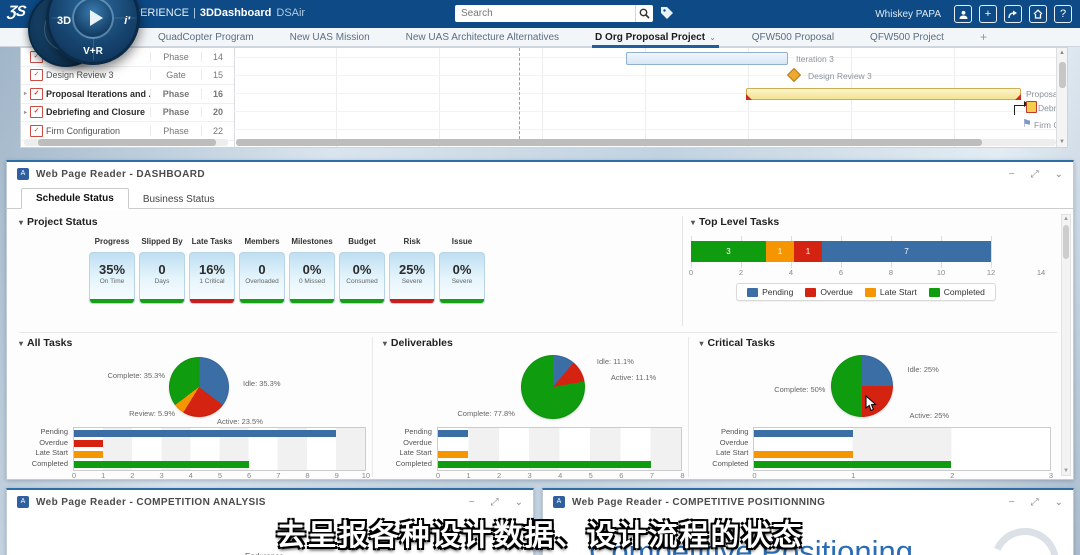  I want to click on kpi-card: 0% Consumed, so click(362, 278).